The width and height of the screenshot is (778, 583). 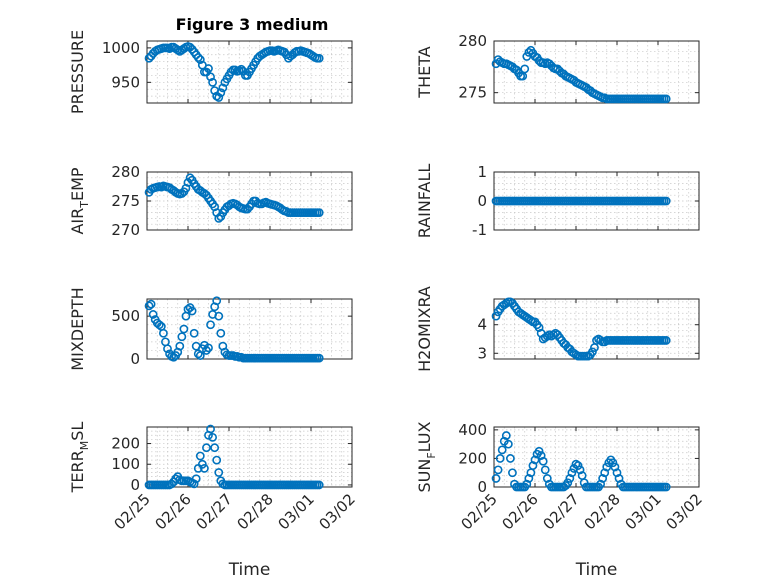 What do you see at coordinates (125, 464) in the screenshot?
I see `y-tick-label: 100` at bounding box center [125, 464].